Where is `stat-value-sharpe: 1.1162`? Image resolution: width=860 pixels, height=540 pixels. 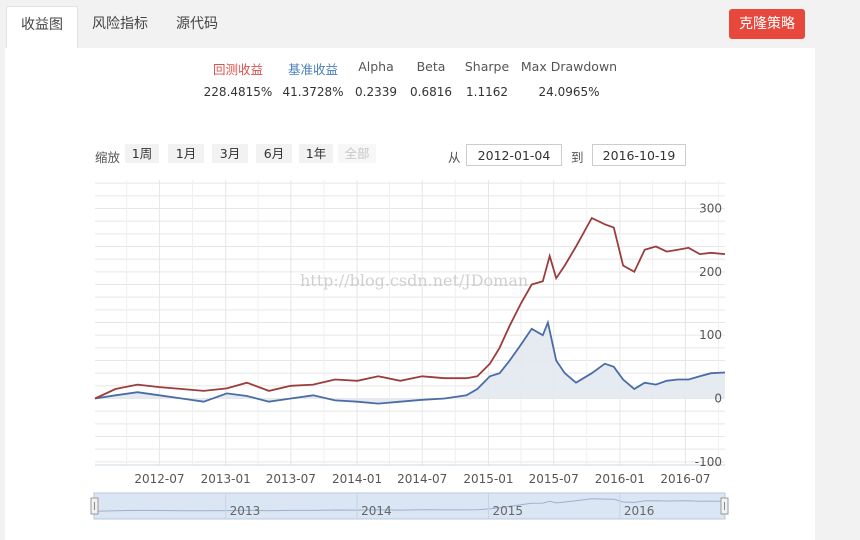 stat-value-sharpe: 1.1162 is located at coordinates (487, 92).